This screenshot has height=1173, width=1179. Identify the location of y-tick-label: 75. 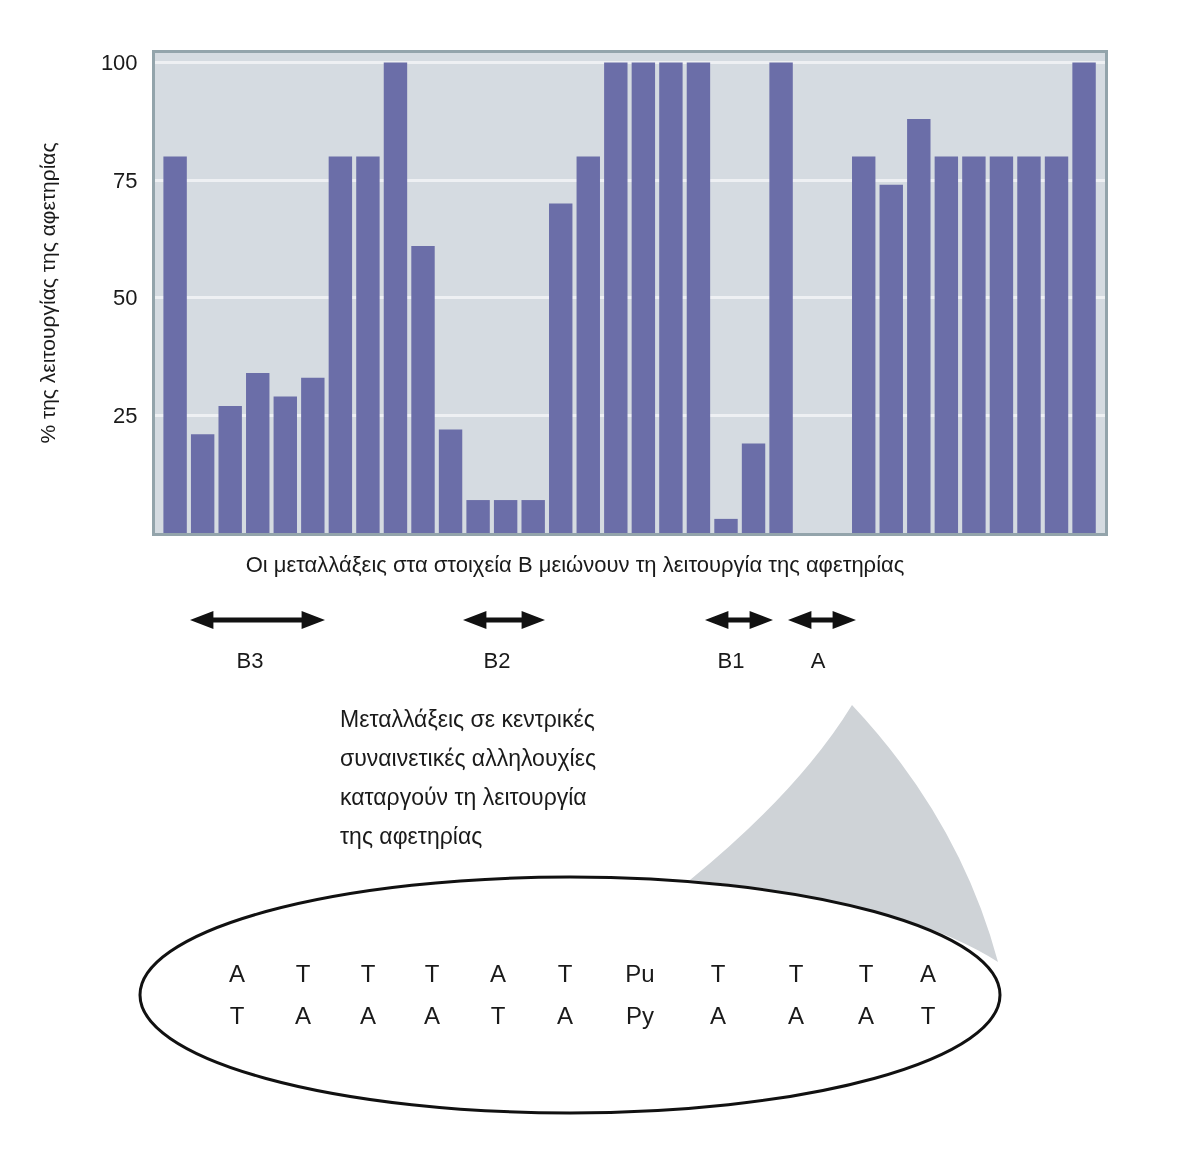
(125, 180).